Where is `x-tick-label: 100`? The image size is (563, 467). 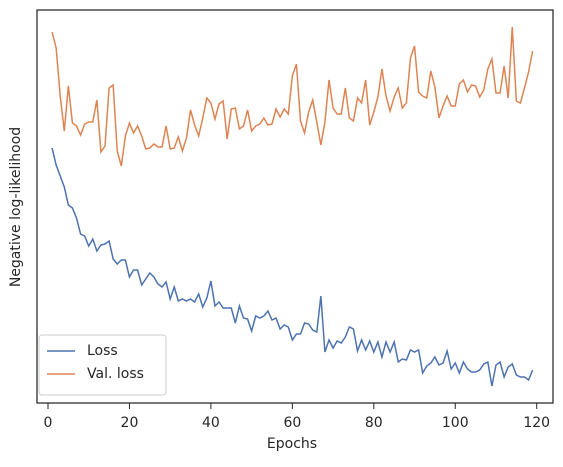 x-tick-label: 100 is located at coordinates (455, 423).